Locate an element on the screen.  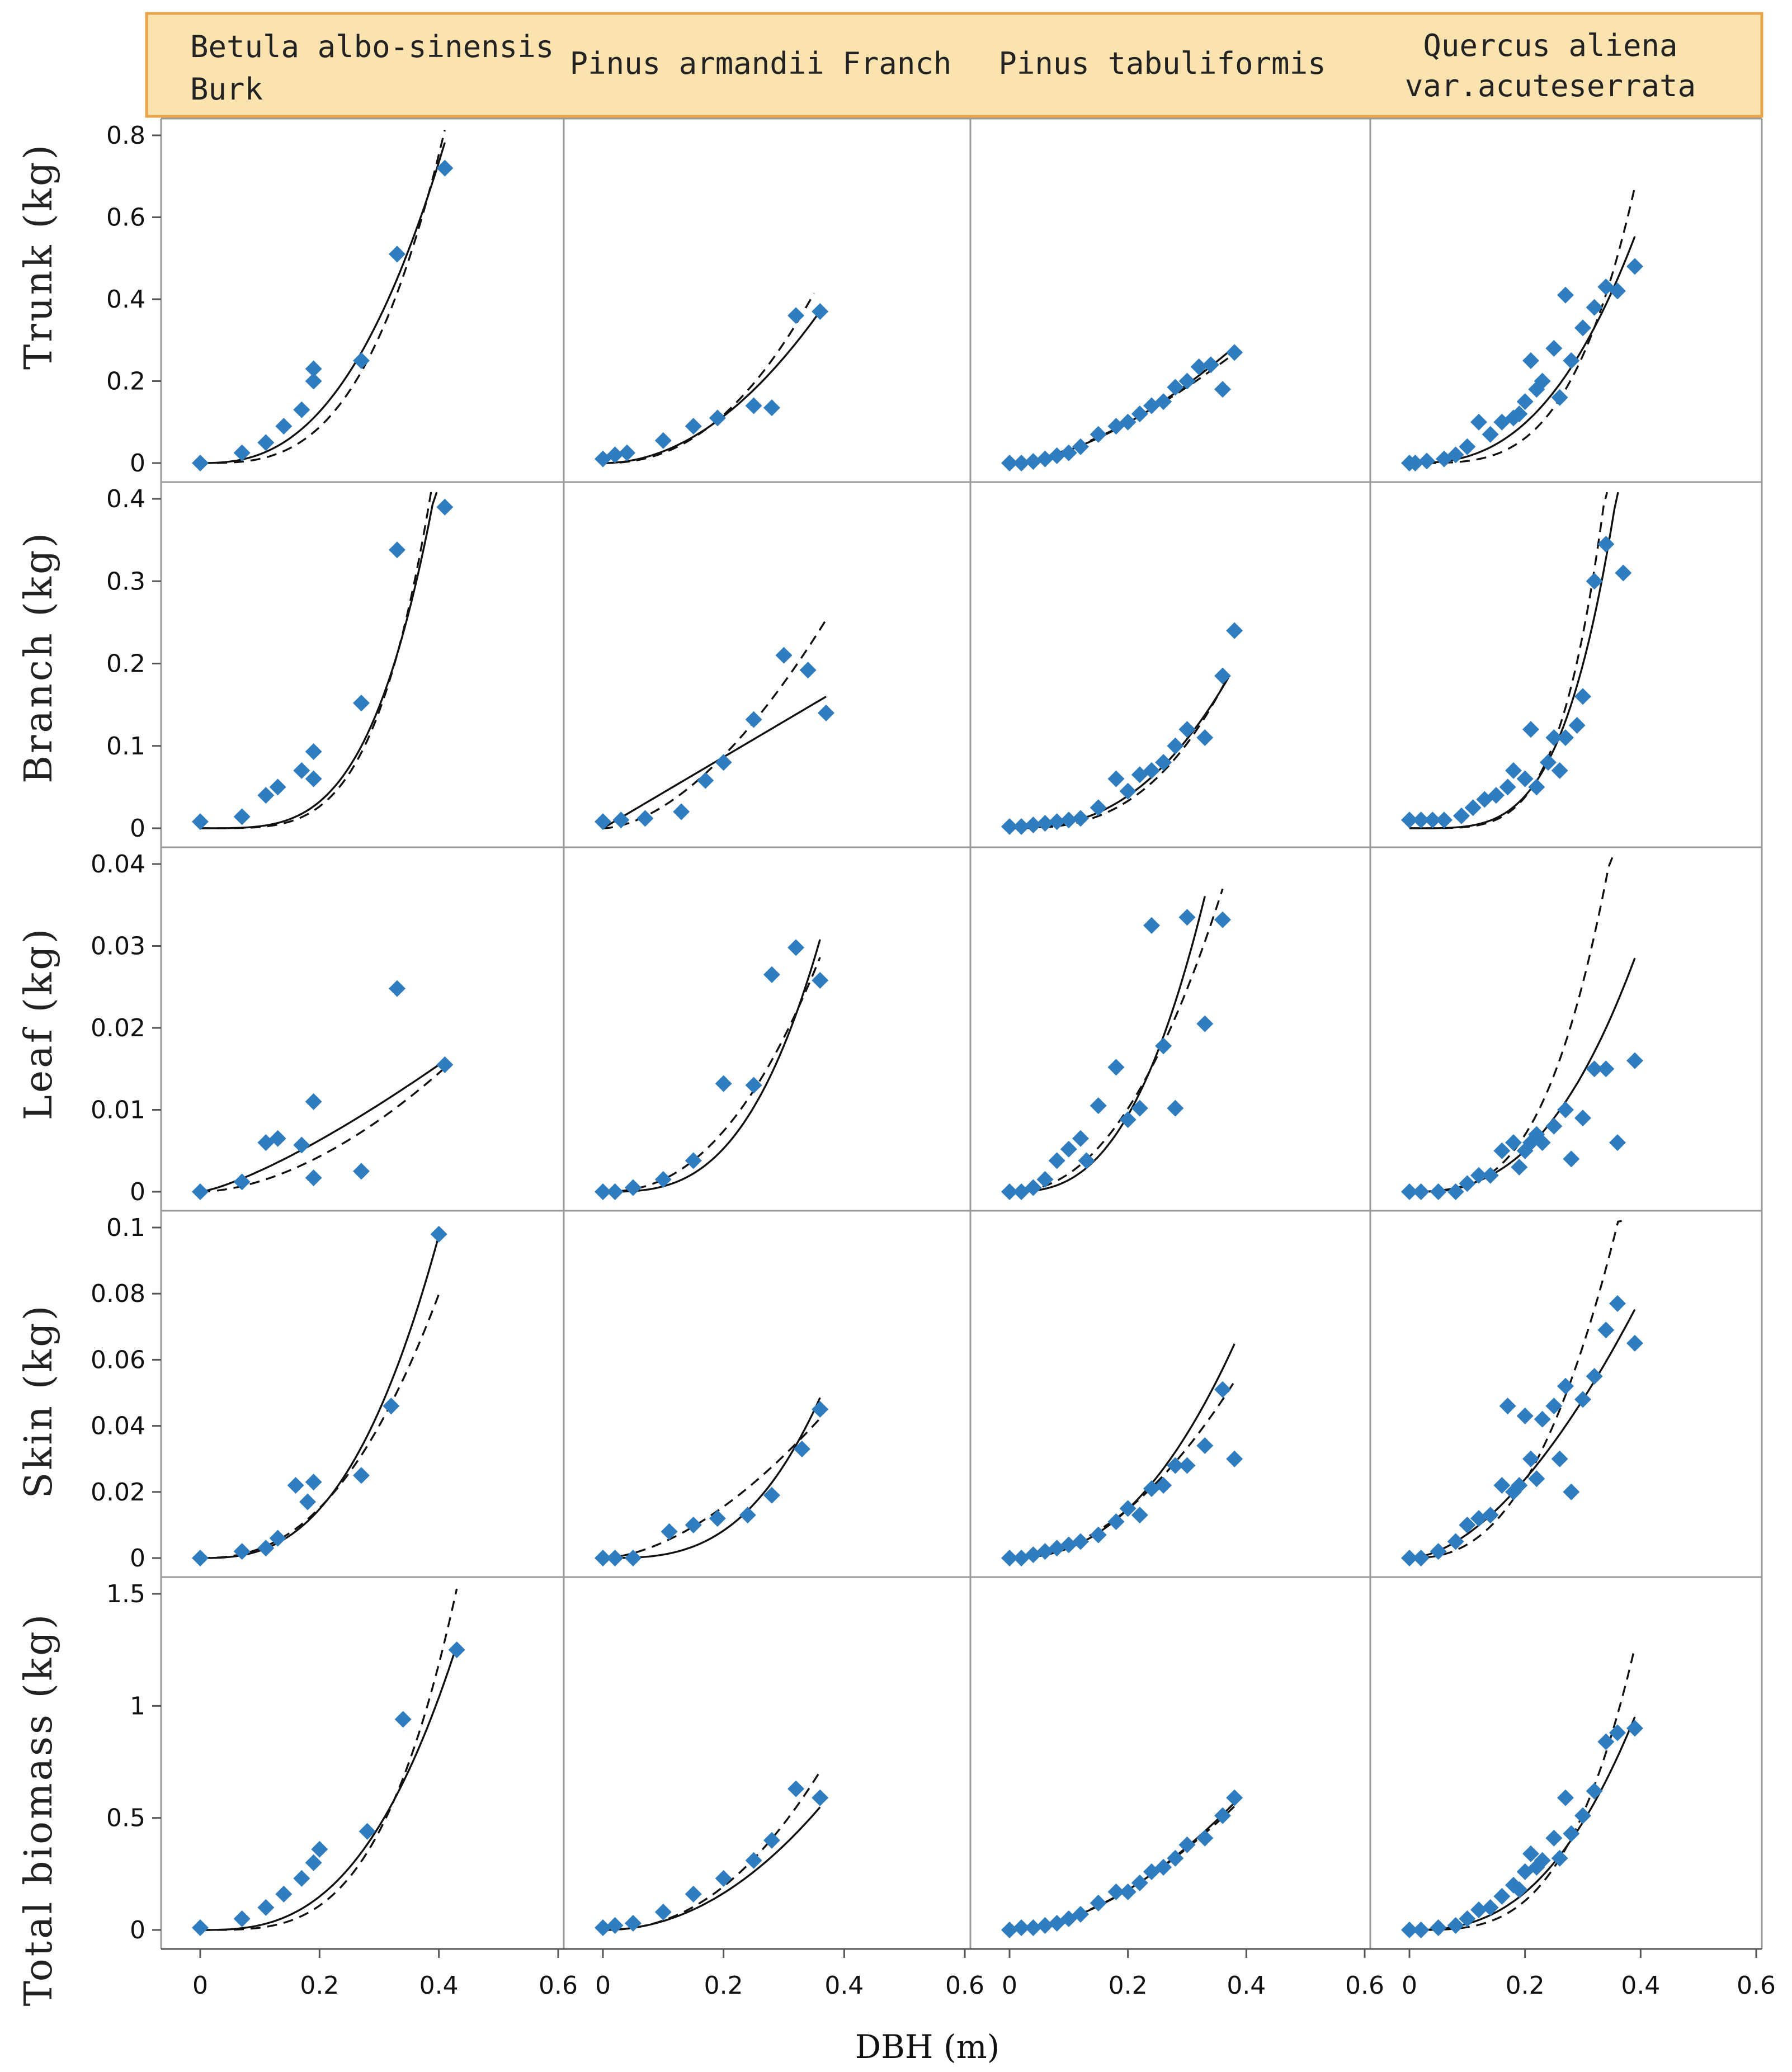
y-tick-label: 0 is located at coordinates (138, 828).